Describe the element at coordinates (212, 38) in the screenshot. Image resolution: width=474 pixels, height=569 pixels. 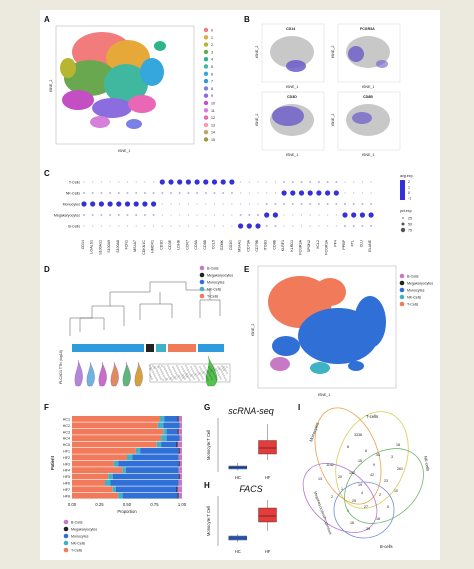
I see `legend-label: 1` at that location.